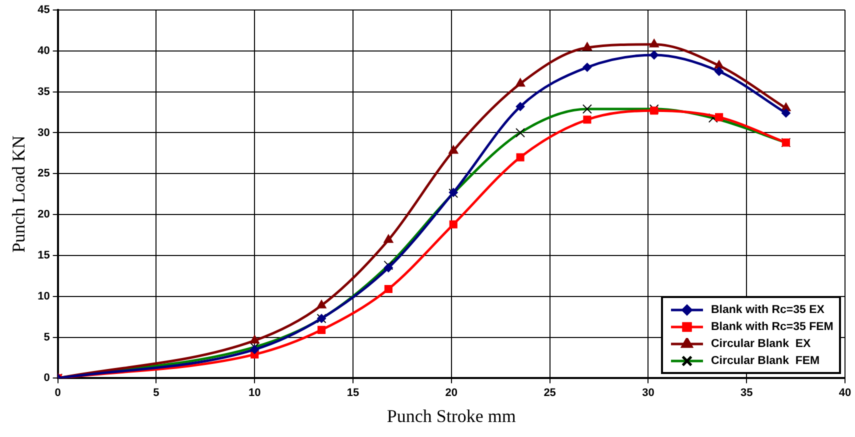 This screenshot has width=855, height=437. What do you see at coordinates (772, 326) in the screenshot?
I see `legend-label: Blank with Rc=35 FEM` at bounding box center [772, 326].